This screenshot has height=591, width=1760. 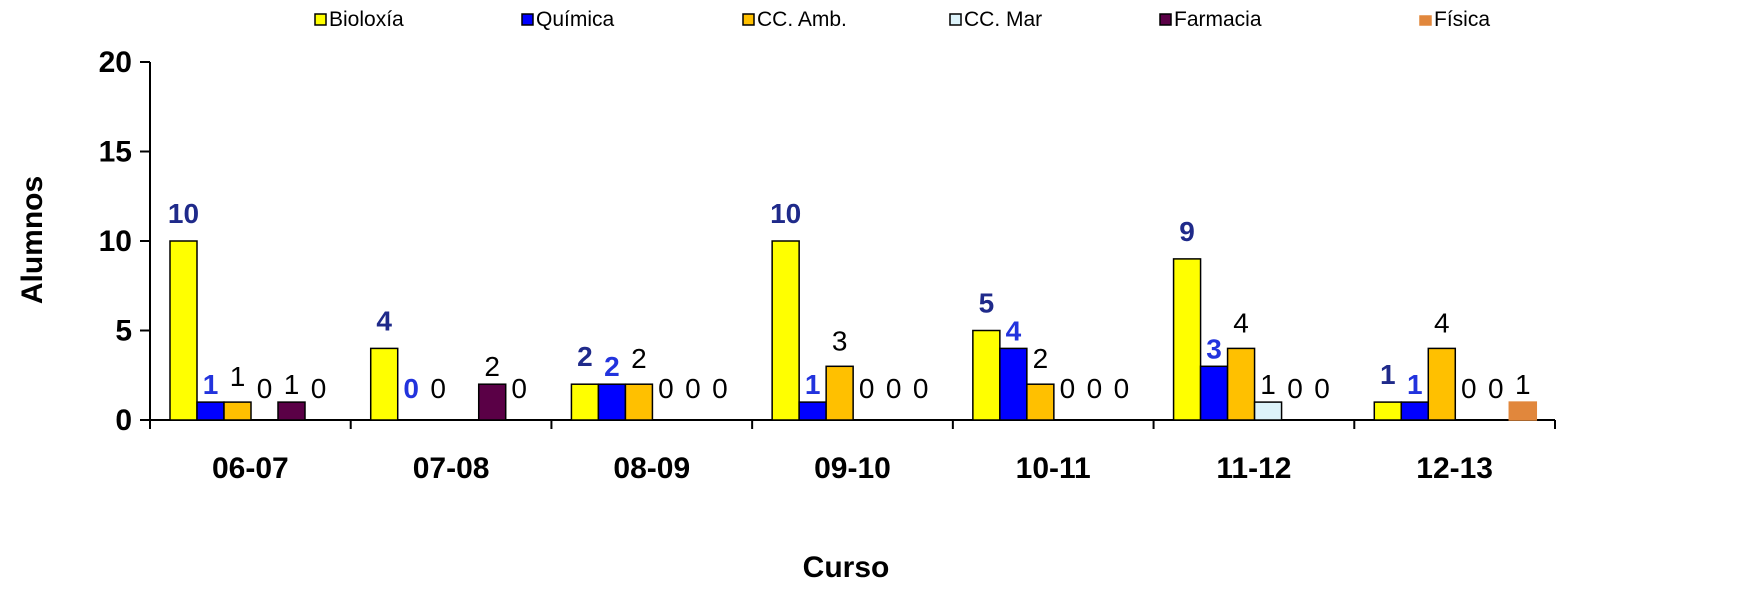 I want to click on data-label-quimica-11-12: 3, so click(x=1214, y=348).